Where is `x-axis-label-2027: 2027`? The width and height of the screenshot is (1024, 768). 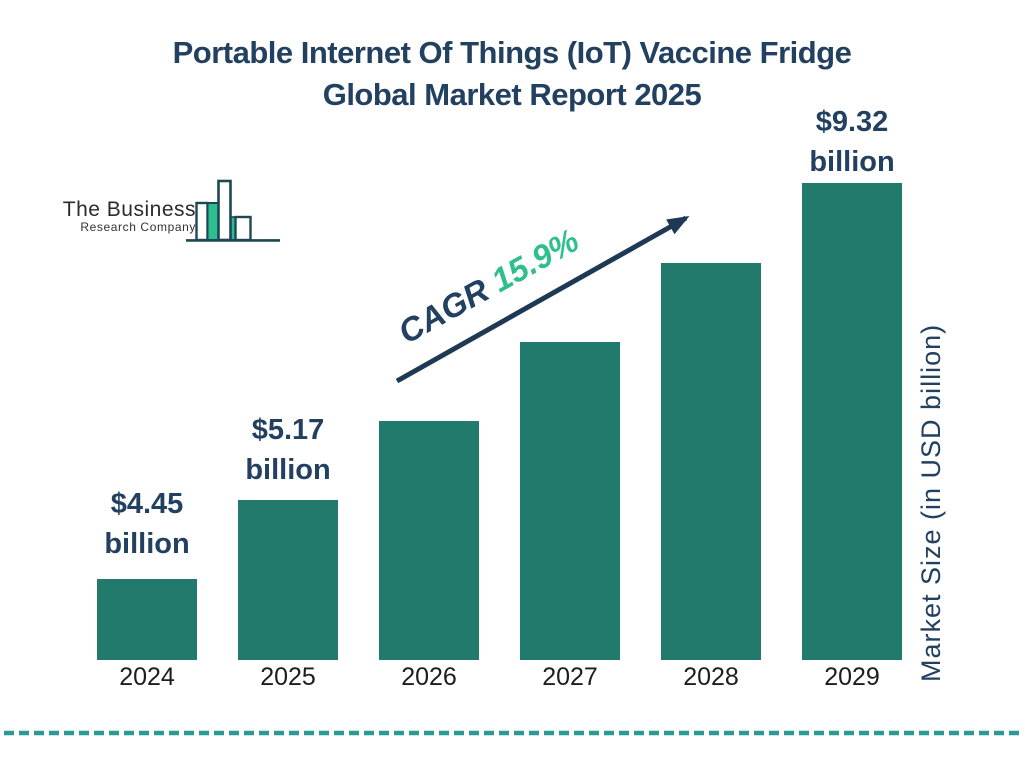 x-axis-label-2027: 2027 is located at coordinates (570, 677).